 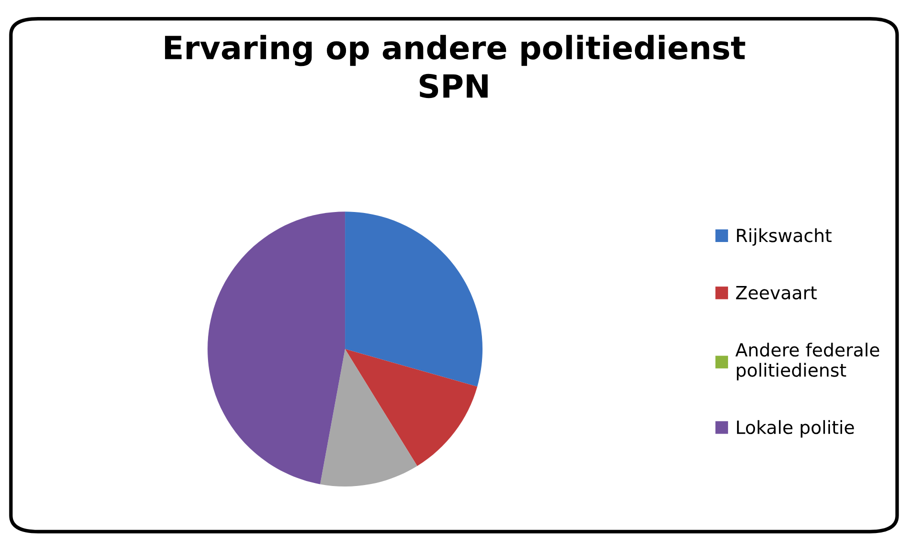 What do you see at coordinates (807, 361) in the screenshot?
I see `legend-label: Andere federale politiedienst` at bounding box center [807, 361].